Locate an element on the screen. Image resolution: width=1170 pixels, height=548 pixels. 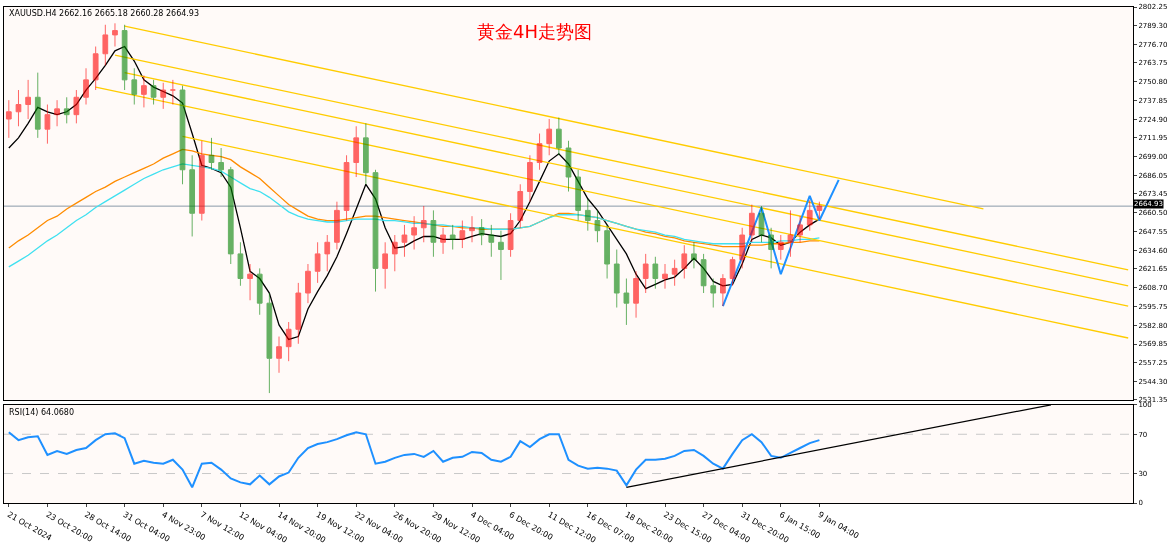
text: 黄金4H走势图 is located at coordinates (534, 31).